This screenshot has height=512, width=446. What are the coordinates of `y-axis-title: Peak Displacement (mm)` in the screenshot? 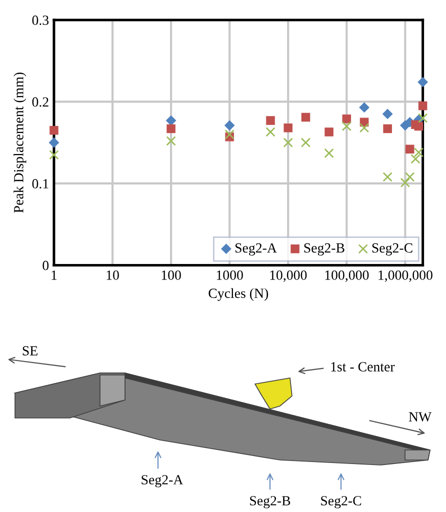 It's located at (20, 142).